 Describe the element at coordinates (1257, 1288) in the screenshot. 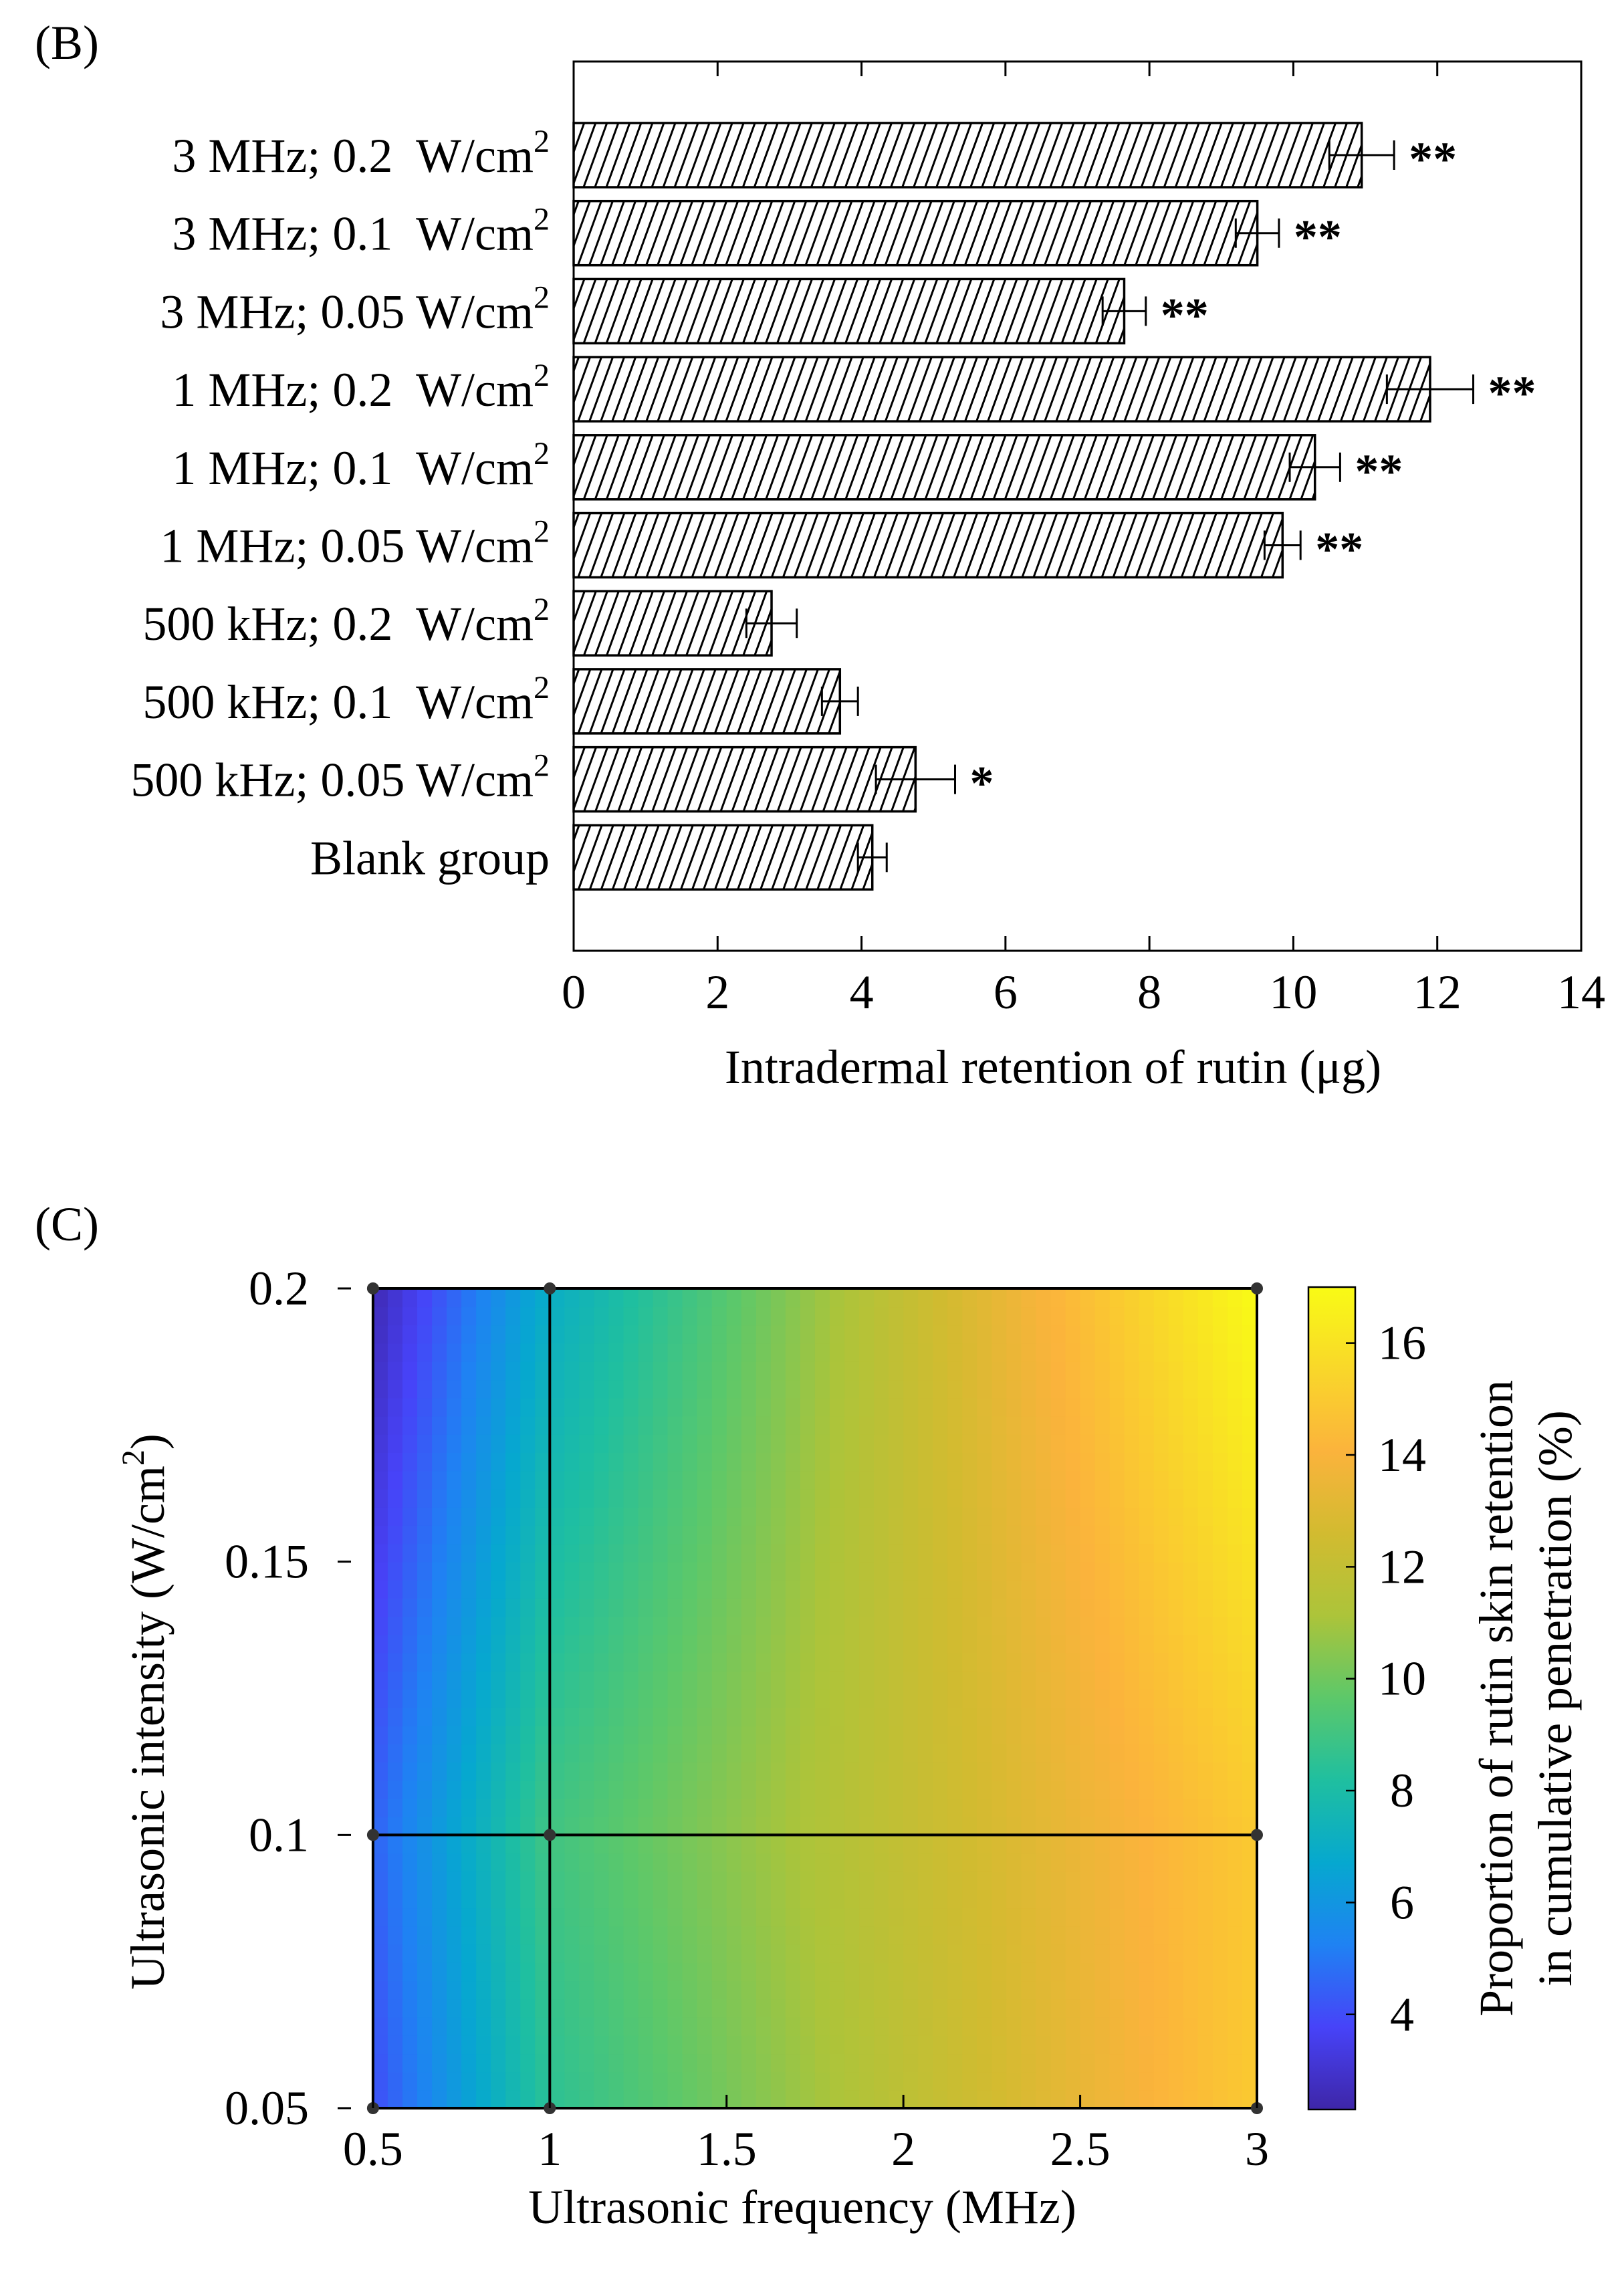

I see `panel-c-data-point` at that location.